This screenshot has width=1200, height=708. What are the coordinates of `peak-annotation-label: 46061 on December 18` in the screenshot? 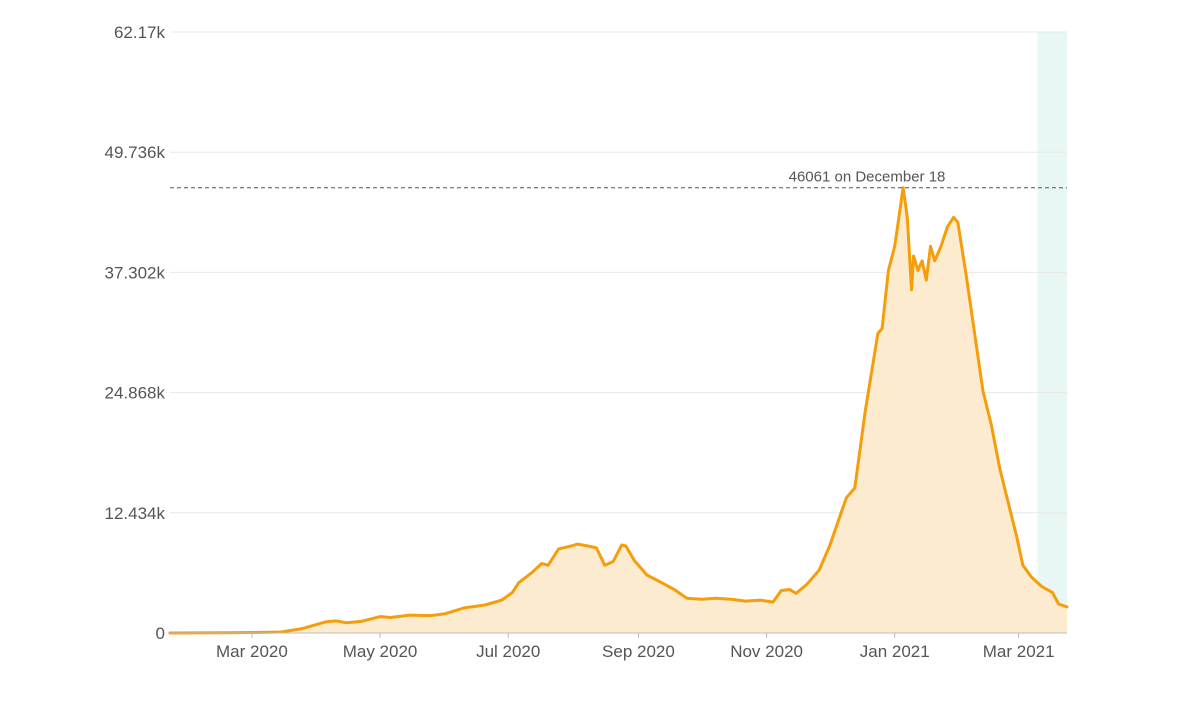 It's located at (867, 177).